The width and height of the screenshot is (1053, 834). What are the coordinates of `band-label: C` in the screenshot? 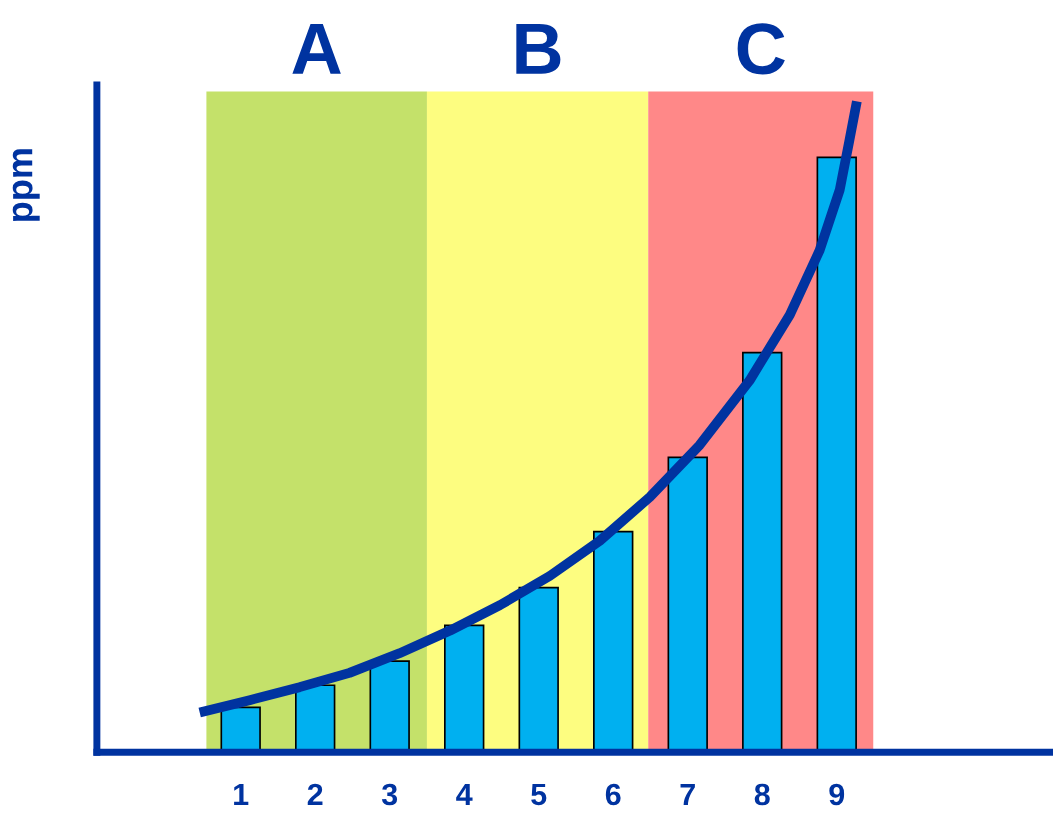 It's located at (761, 49).